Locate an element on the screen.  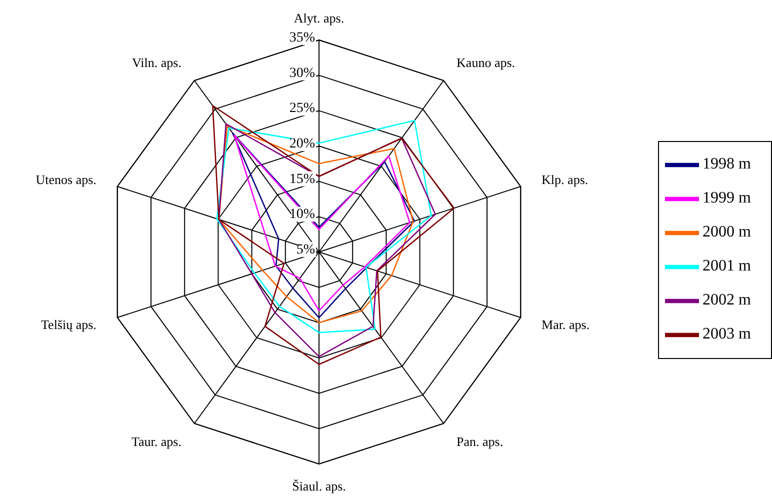
spoke-label: Taur. aps. is located at coordinates (156, 441).